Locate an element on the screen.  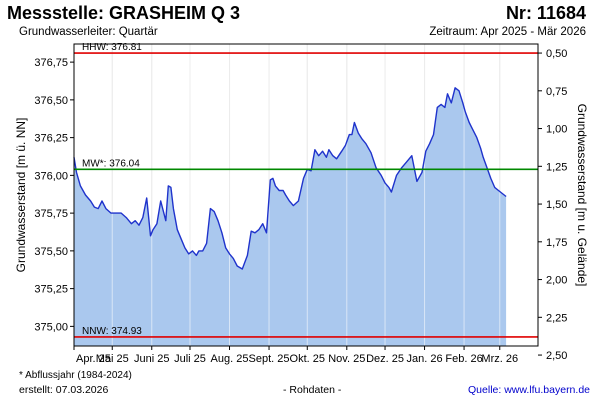
station-title: Messstelle: GRASHEIM Q 3 is located at coordinates (124, 13).